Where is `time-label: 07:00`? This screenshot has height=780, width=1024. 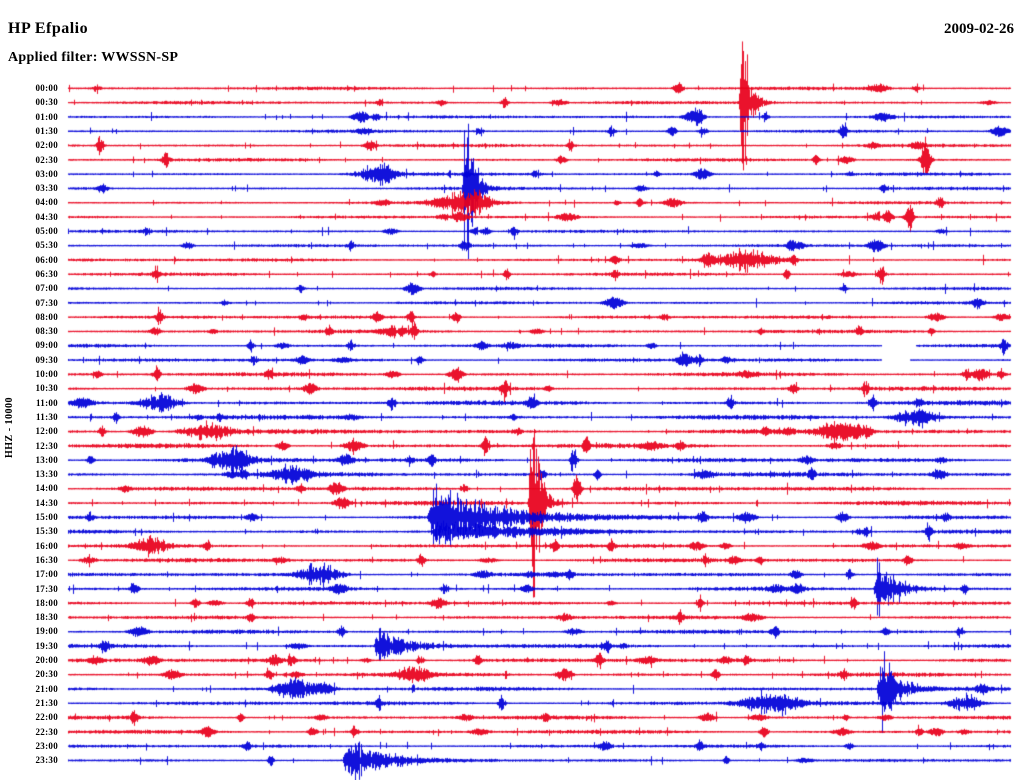 time-label: 07:00 is located at coordinates (46, 288).